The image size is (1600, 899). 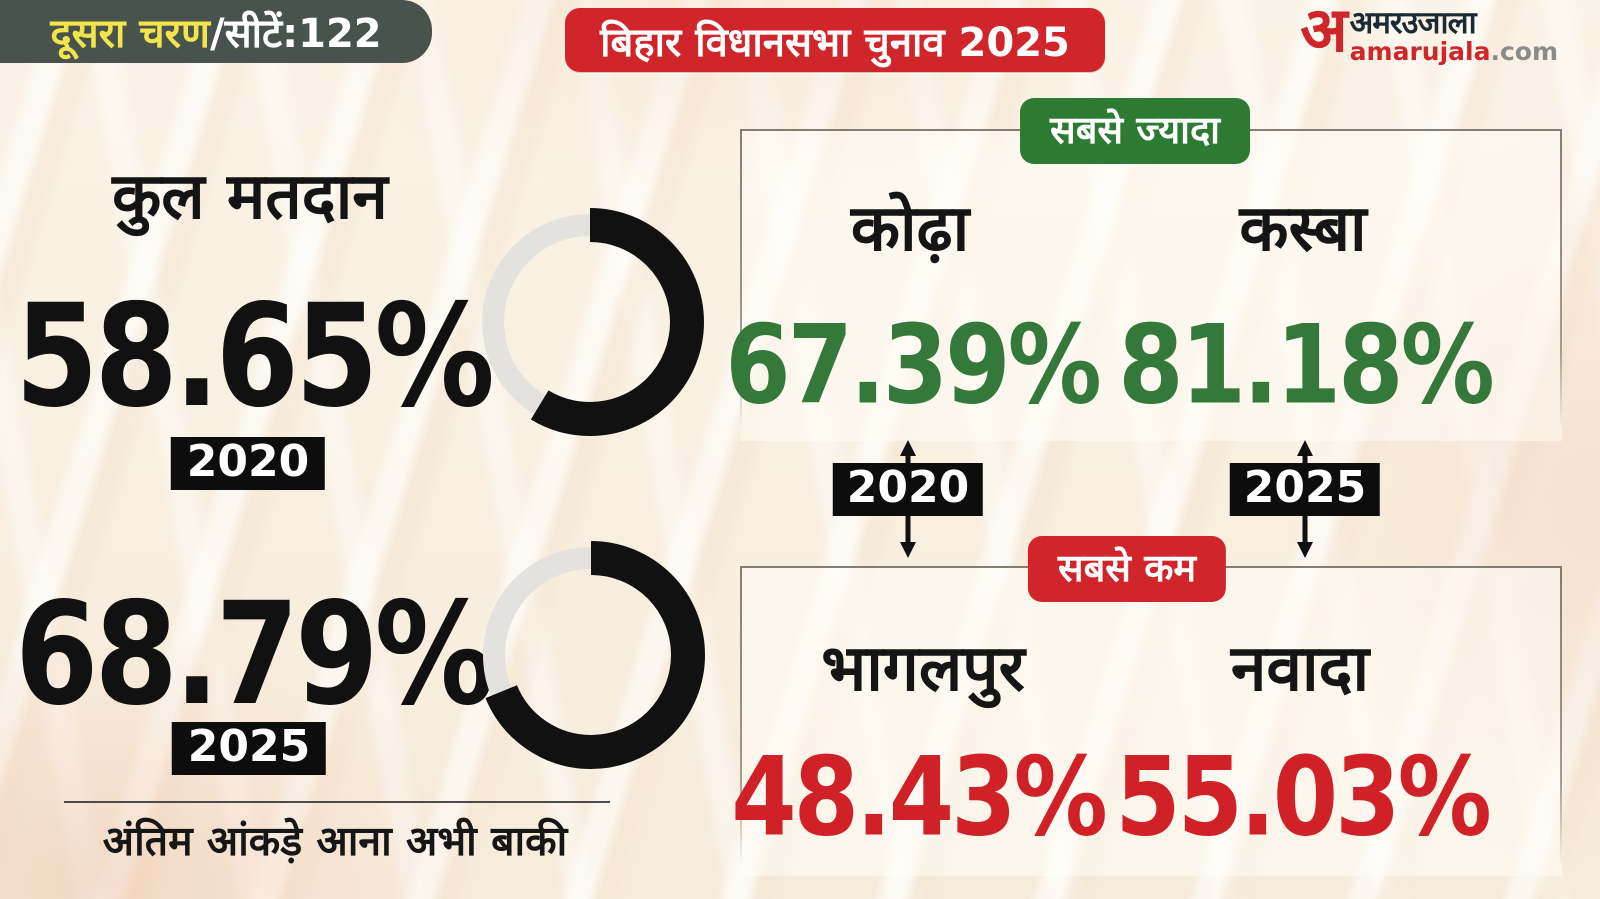 I want to click on donut-gauge-2020, so click(x=590, y=322).